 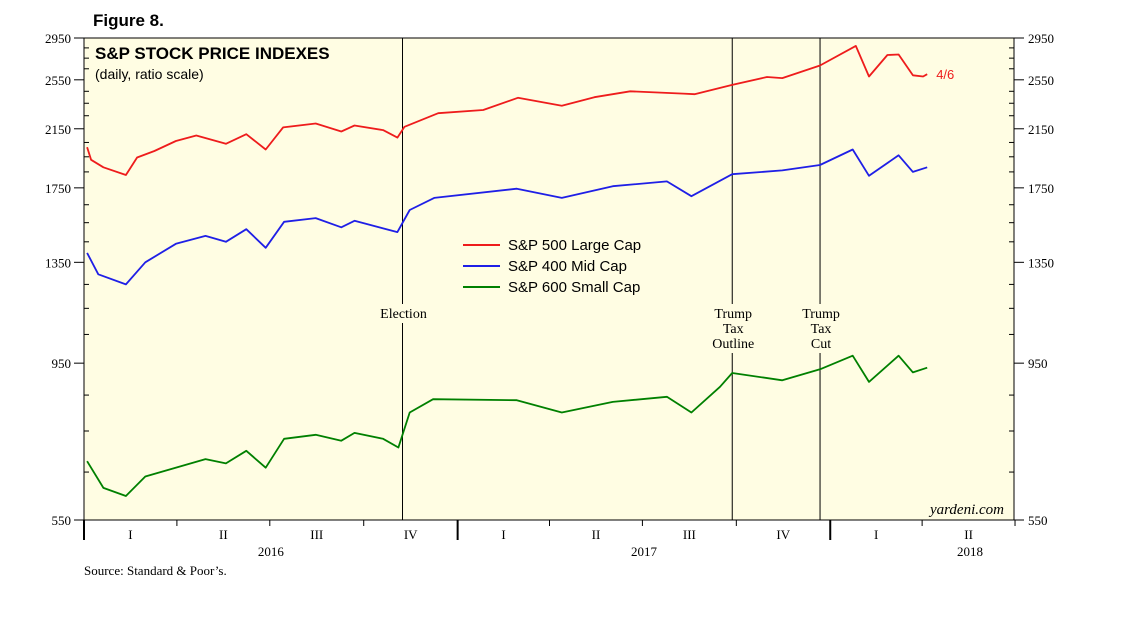 What do you see at coordinates (1038, 363) in the screenshot?
I see `y-tick-label-right: 950` at bounding box center [1038, 363].